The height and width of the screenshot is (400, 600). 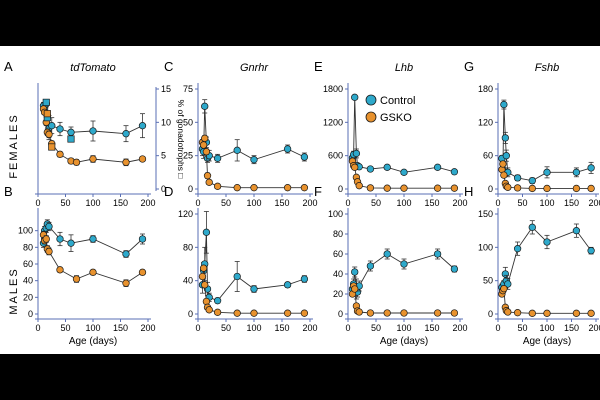 What do you see at coordinates (188, 89) in the screenshot?
I see `y-tick-label: 75` at bounding box center [188, 89].